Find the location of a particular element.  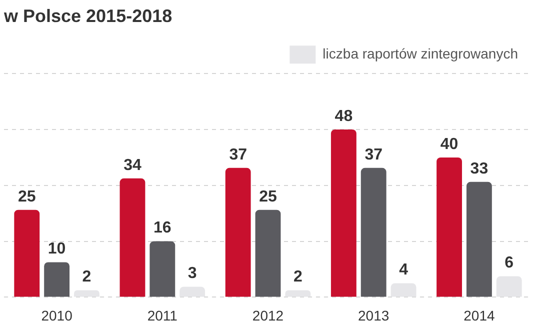

x-tick-label: 2010 is located at coordinates (57, 315).